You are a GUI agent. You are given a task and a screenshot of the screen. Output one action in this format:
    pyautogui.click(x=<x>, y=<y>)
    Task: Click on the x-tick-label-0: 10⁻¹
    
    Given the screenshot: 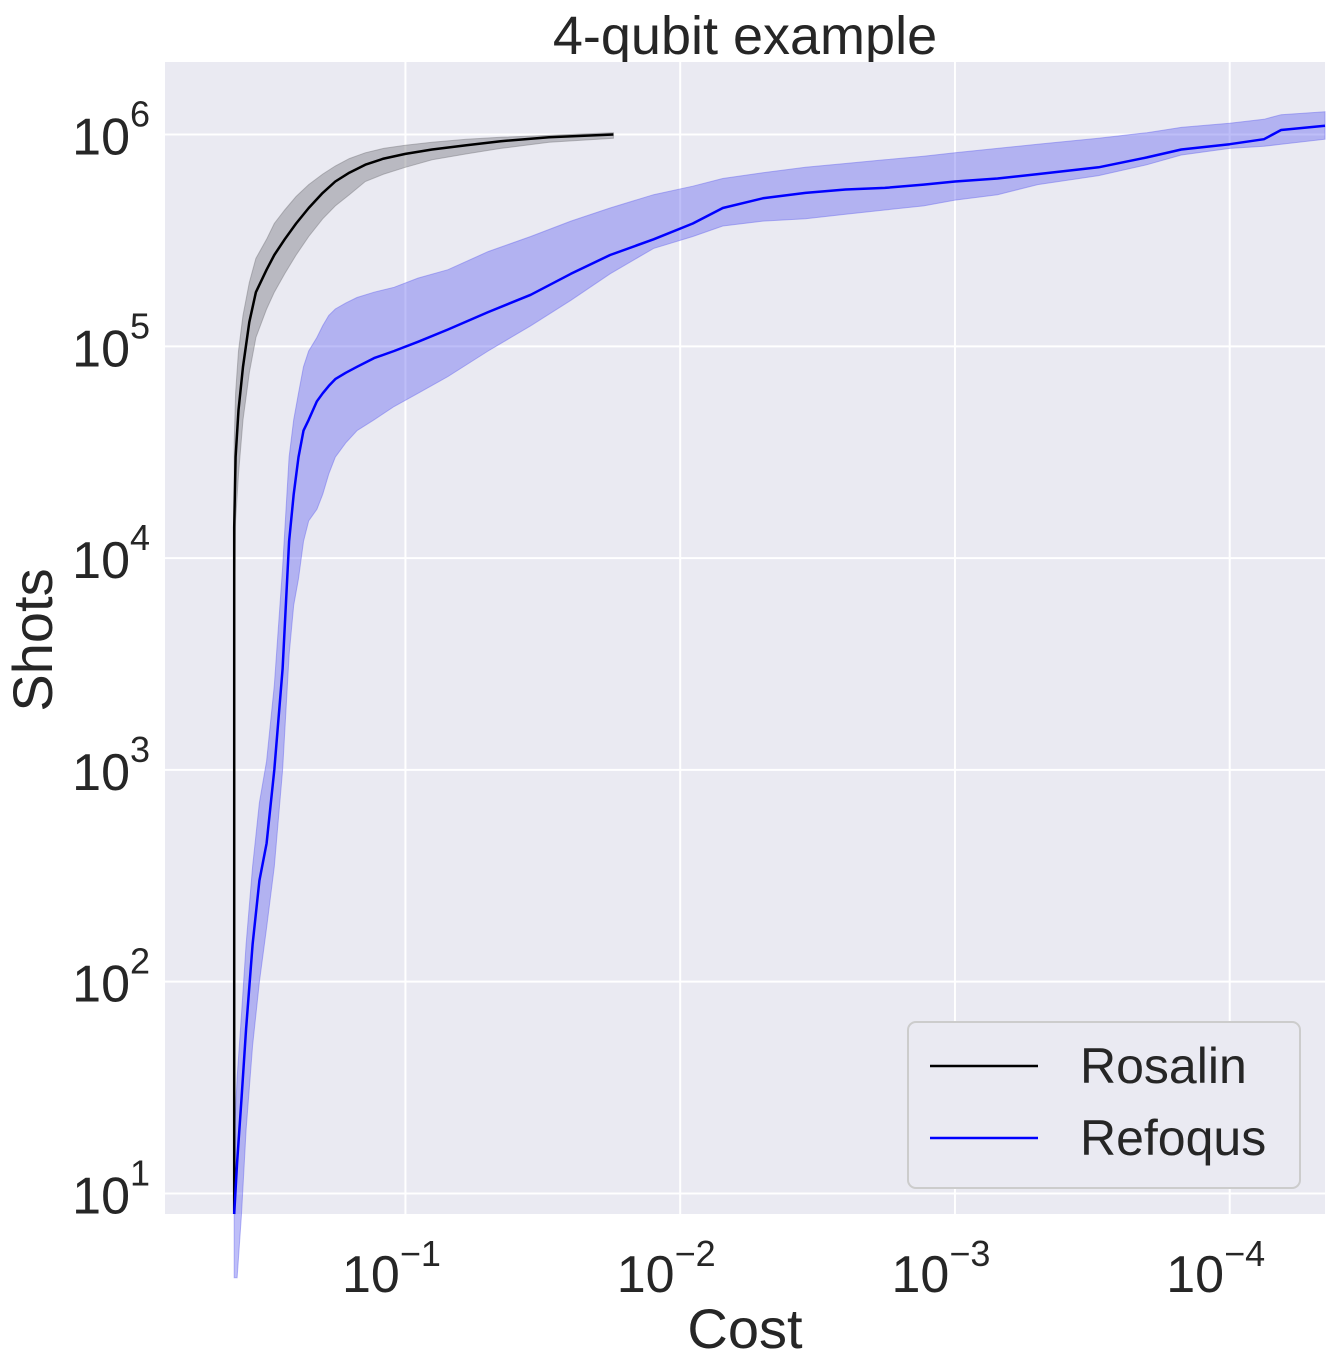 What is the action you would take?
    pyautogui.click(x=391, y=1268)
    